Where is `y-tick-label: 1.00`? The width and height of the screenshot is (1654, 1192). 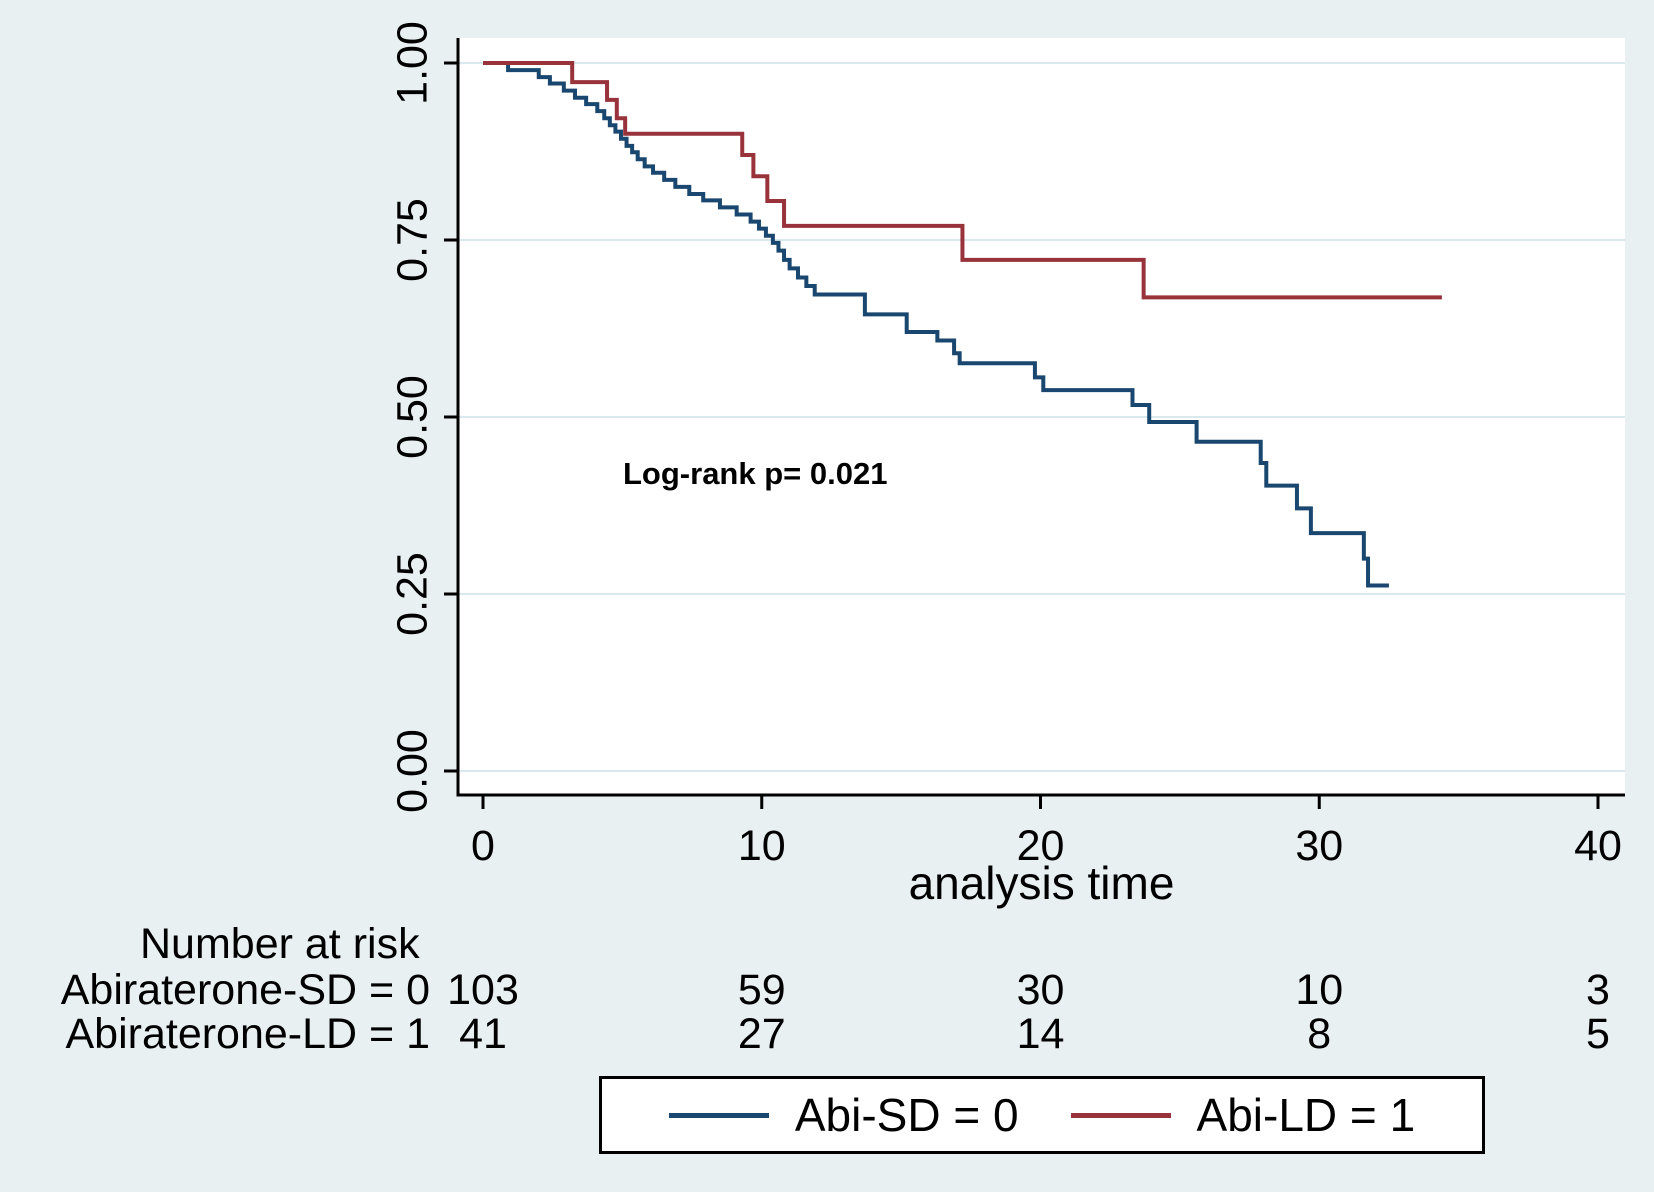
y-tick-label: 1.00 is located at coordinates (412, 63).